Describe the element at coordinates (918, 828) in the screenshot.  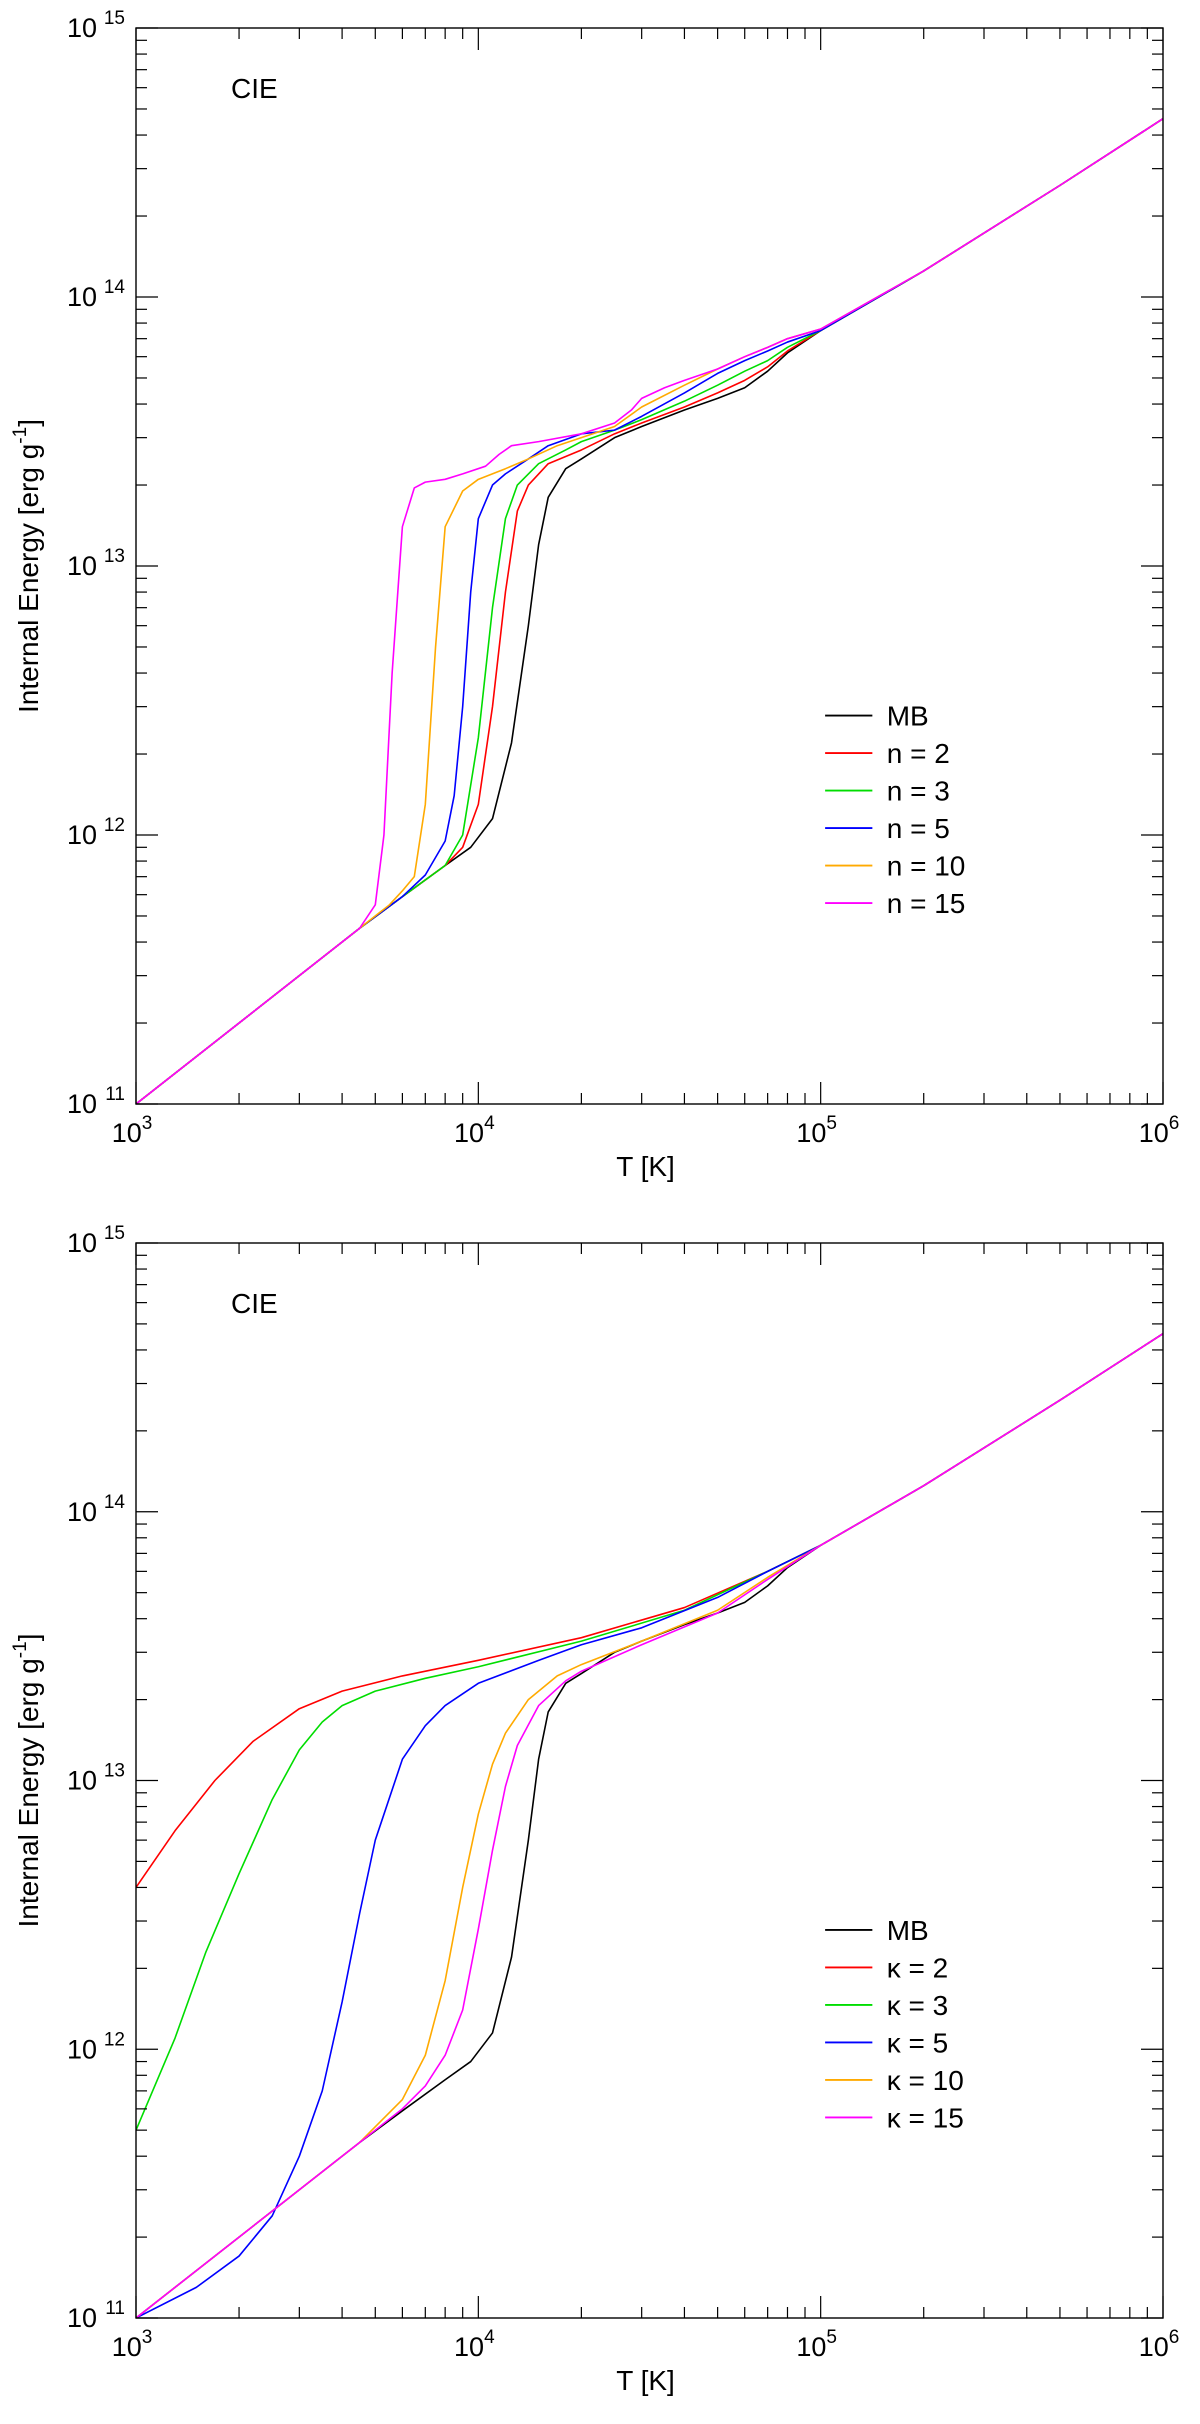
I see `legend-label-3: n = 5` at that location.